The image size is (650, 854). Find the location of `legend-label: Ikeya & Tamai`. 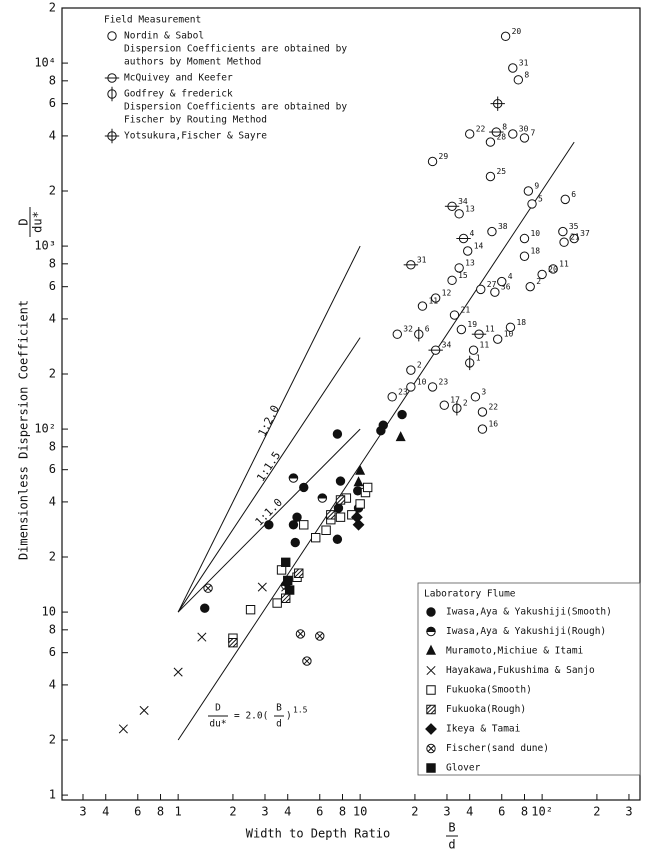

legend-label: Ikeya & Tamai is located at coordinates (483, 729).